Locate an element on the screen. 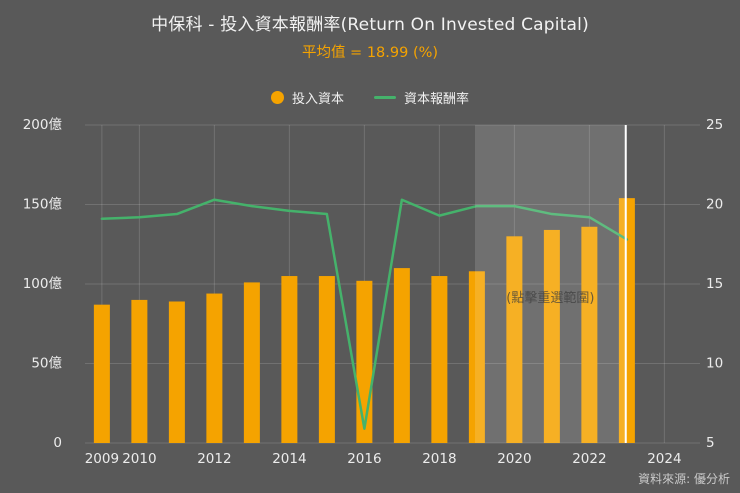  x-axis-tick: 2018 is located at coordinates (439, 459).